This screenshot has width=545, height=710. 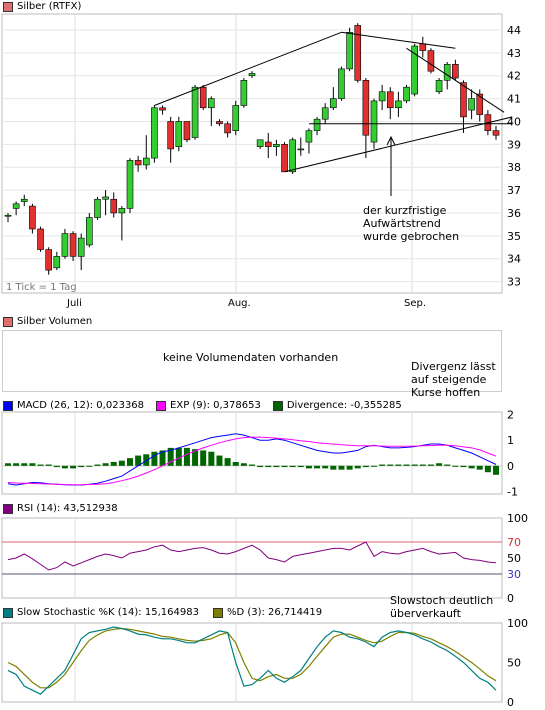 What do you see at coordinates (512, 491) in the screenshot?
I see `macd-y-tick-label: -1` at bounding box center [512, 491].